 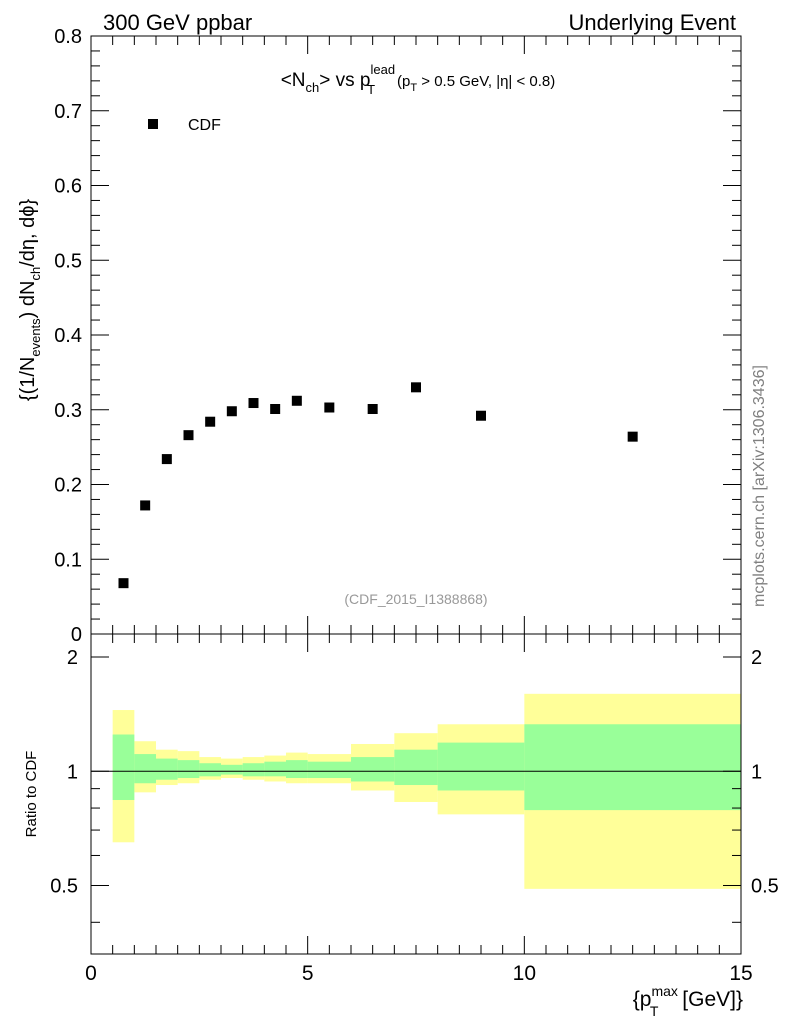 I want to click on watermark: mcplots.cern.ch [arXiv:1306.3436], so click(x=759, y=486).